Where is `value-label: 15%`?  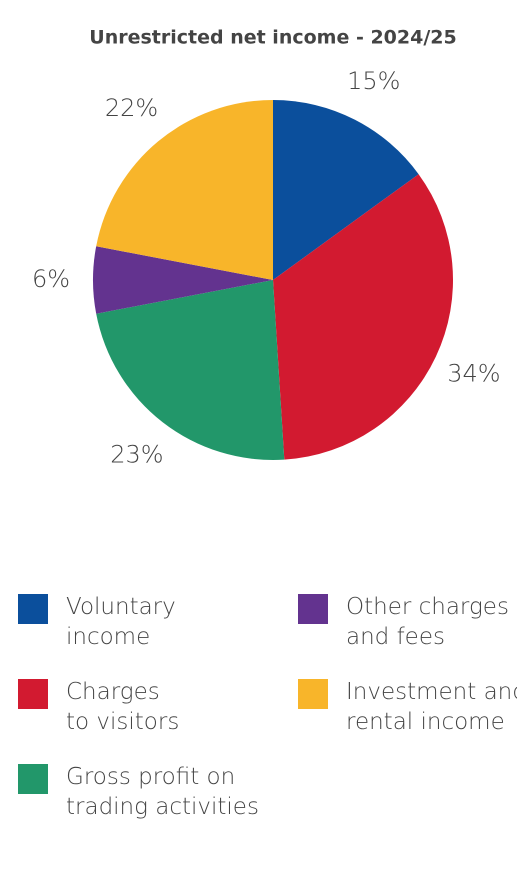 value-label: 15% is located at coordinates (373, 81).